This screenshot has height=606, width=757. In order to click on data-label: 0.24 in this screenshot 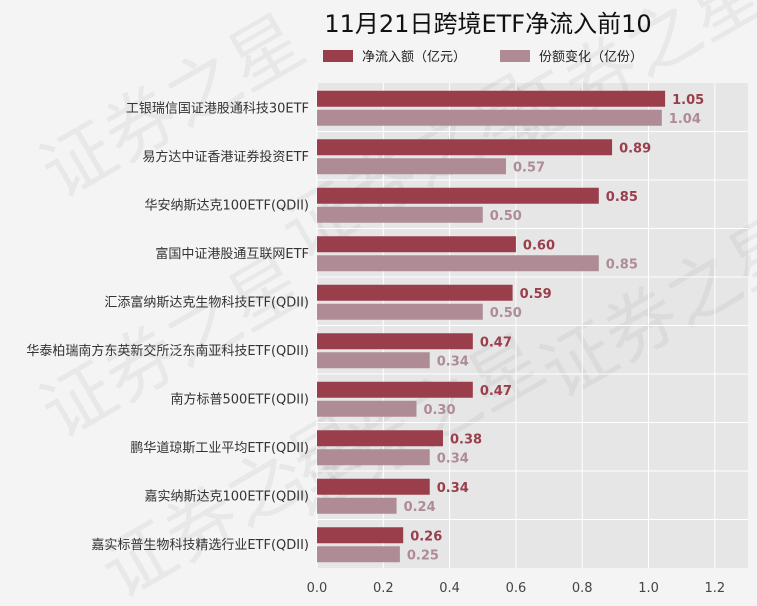, I will do `click(420, 507)`.